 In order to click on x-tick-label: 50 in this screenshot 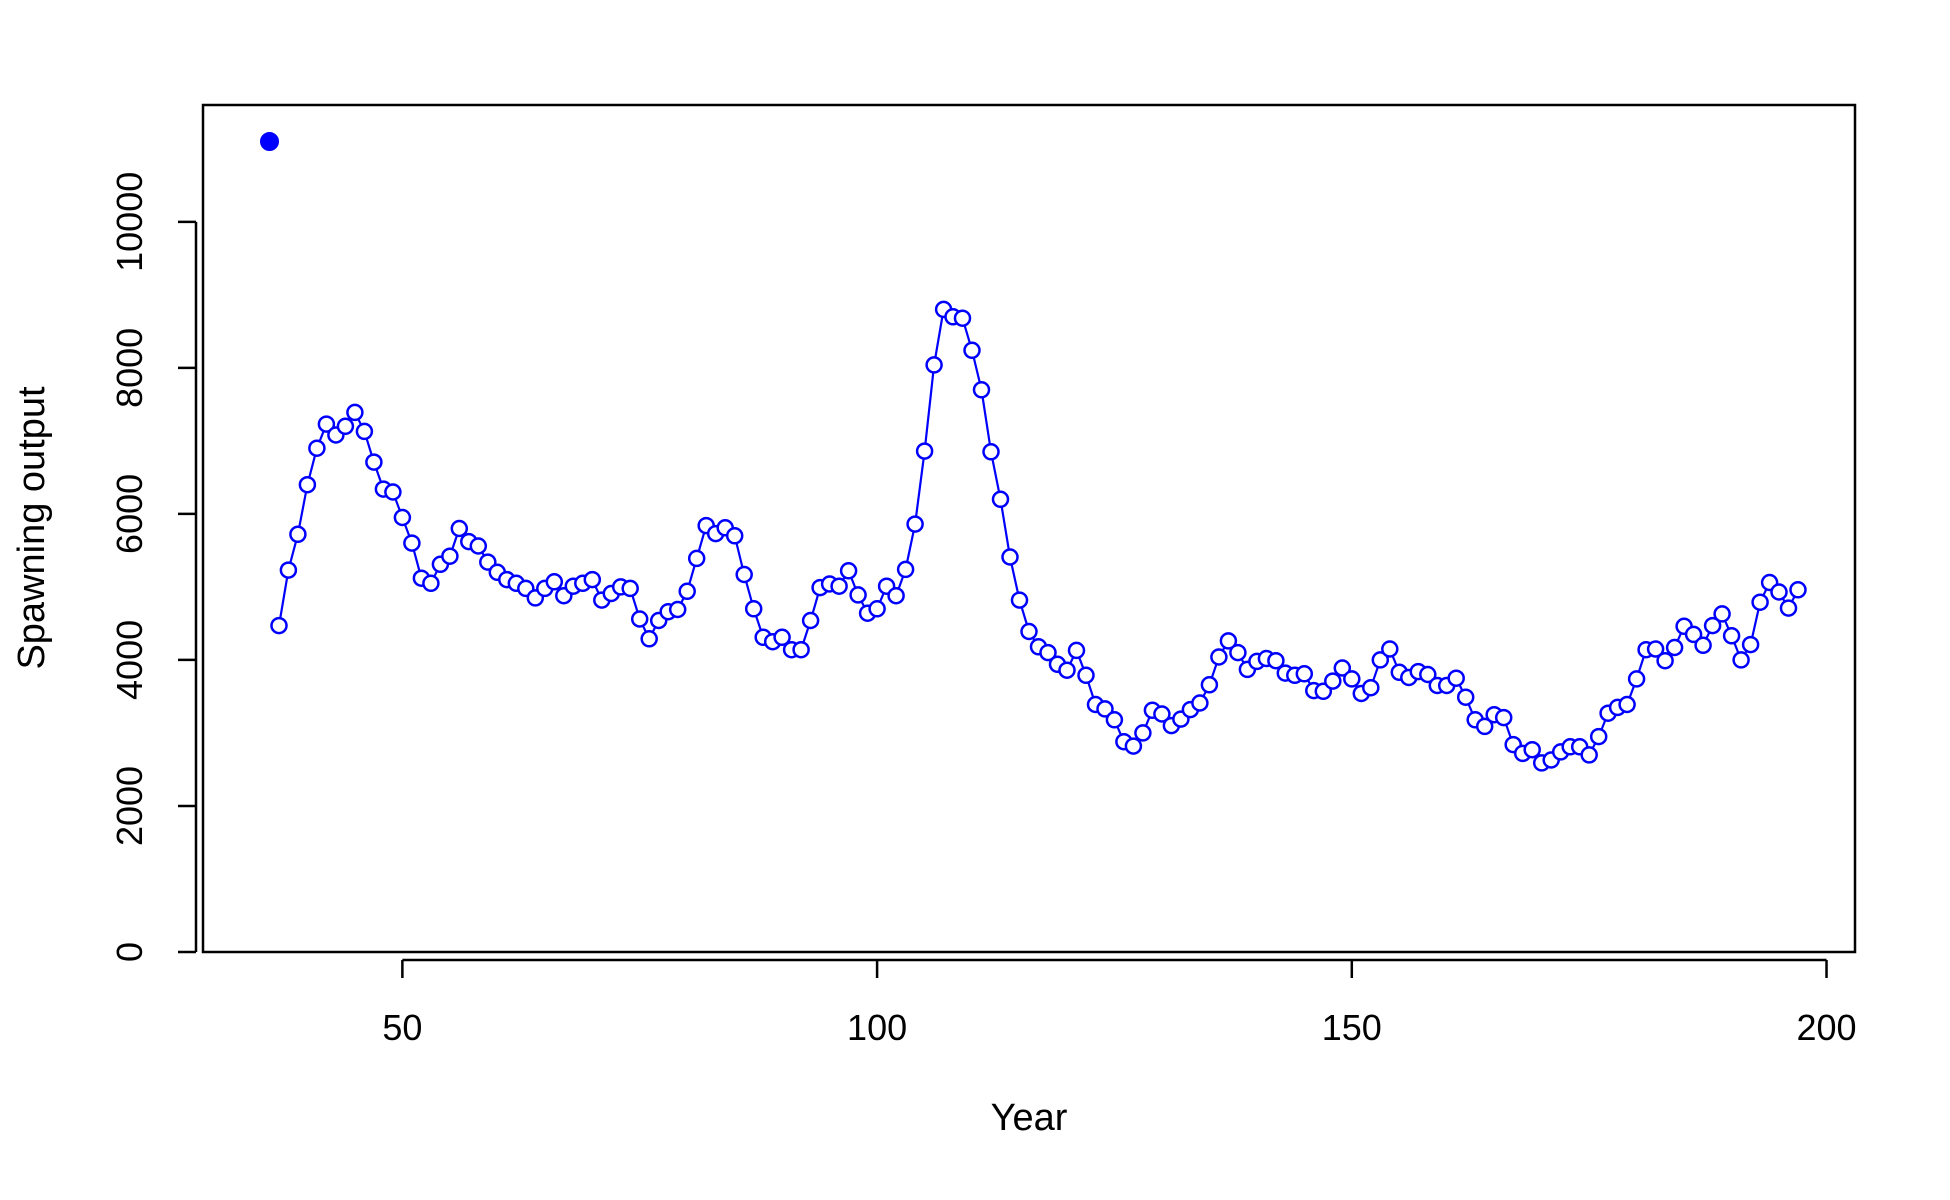, I will do `click(402, 1027)`.